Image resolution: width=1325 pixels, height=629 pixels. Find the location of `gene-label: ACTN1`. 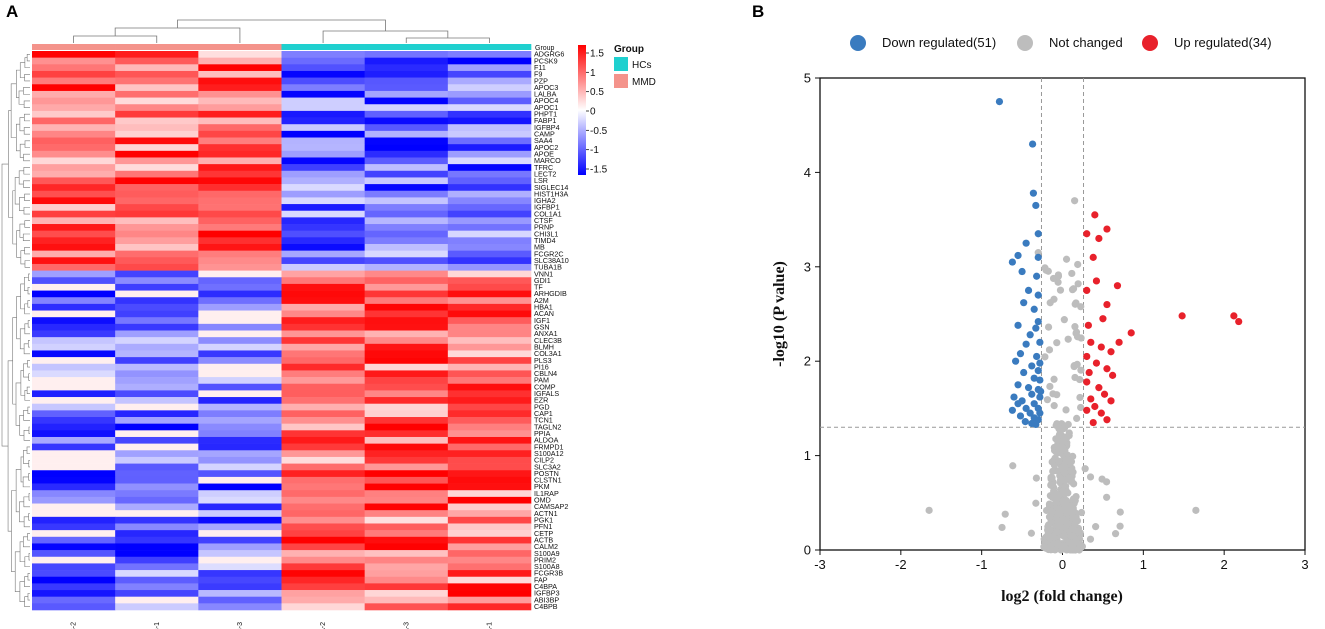

gene-label: ACTN1 is located at coordinates (546, 513).